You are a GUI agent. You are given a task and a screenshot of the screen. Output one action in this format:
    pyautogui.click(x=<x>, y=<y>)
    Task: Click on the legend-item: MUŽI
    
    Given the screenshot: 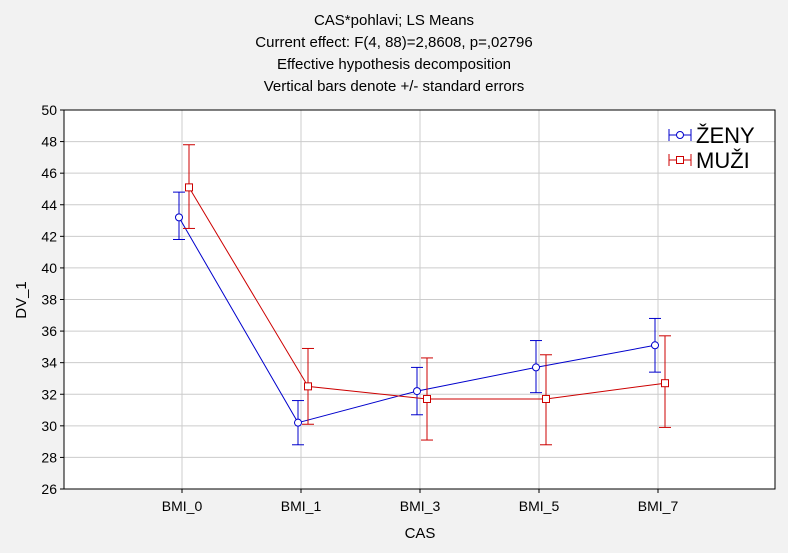 What is the action you would take?
    pyautogui.click(x=709, y=160)
    